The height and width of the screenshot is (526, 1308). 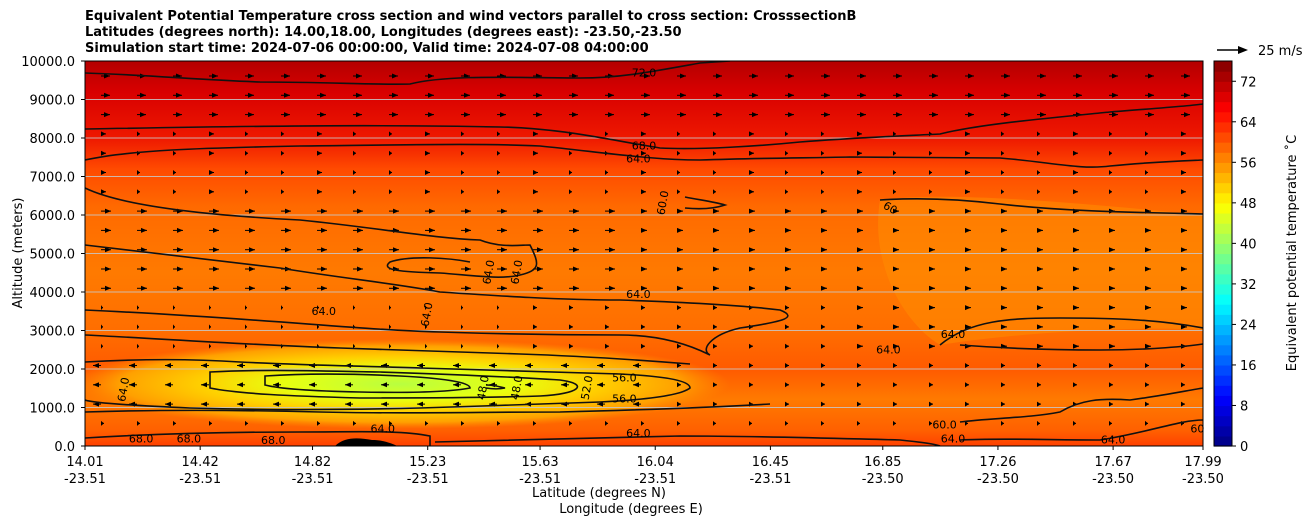 What do you see at coordinates (437, 300) in the screenshot?
I see `contour-64-mid` at bounding box center [437, 300].